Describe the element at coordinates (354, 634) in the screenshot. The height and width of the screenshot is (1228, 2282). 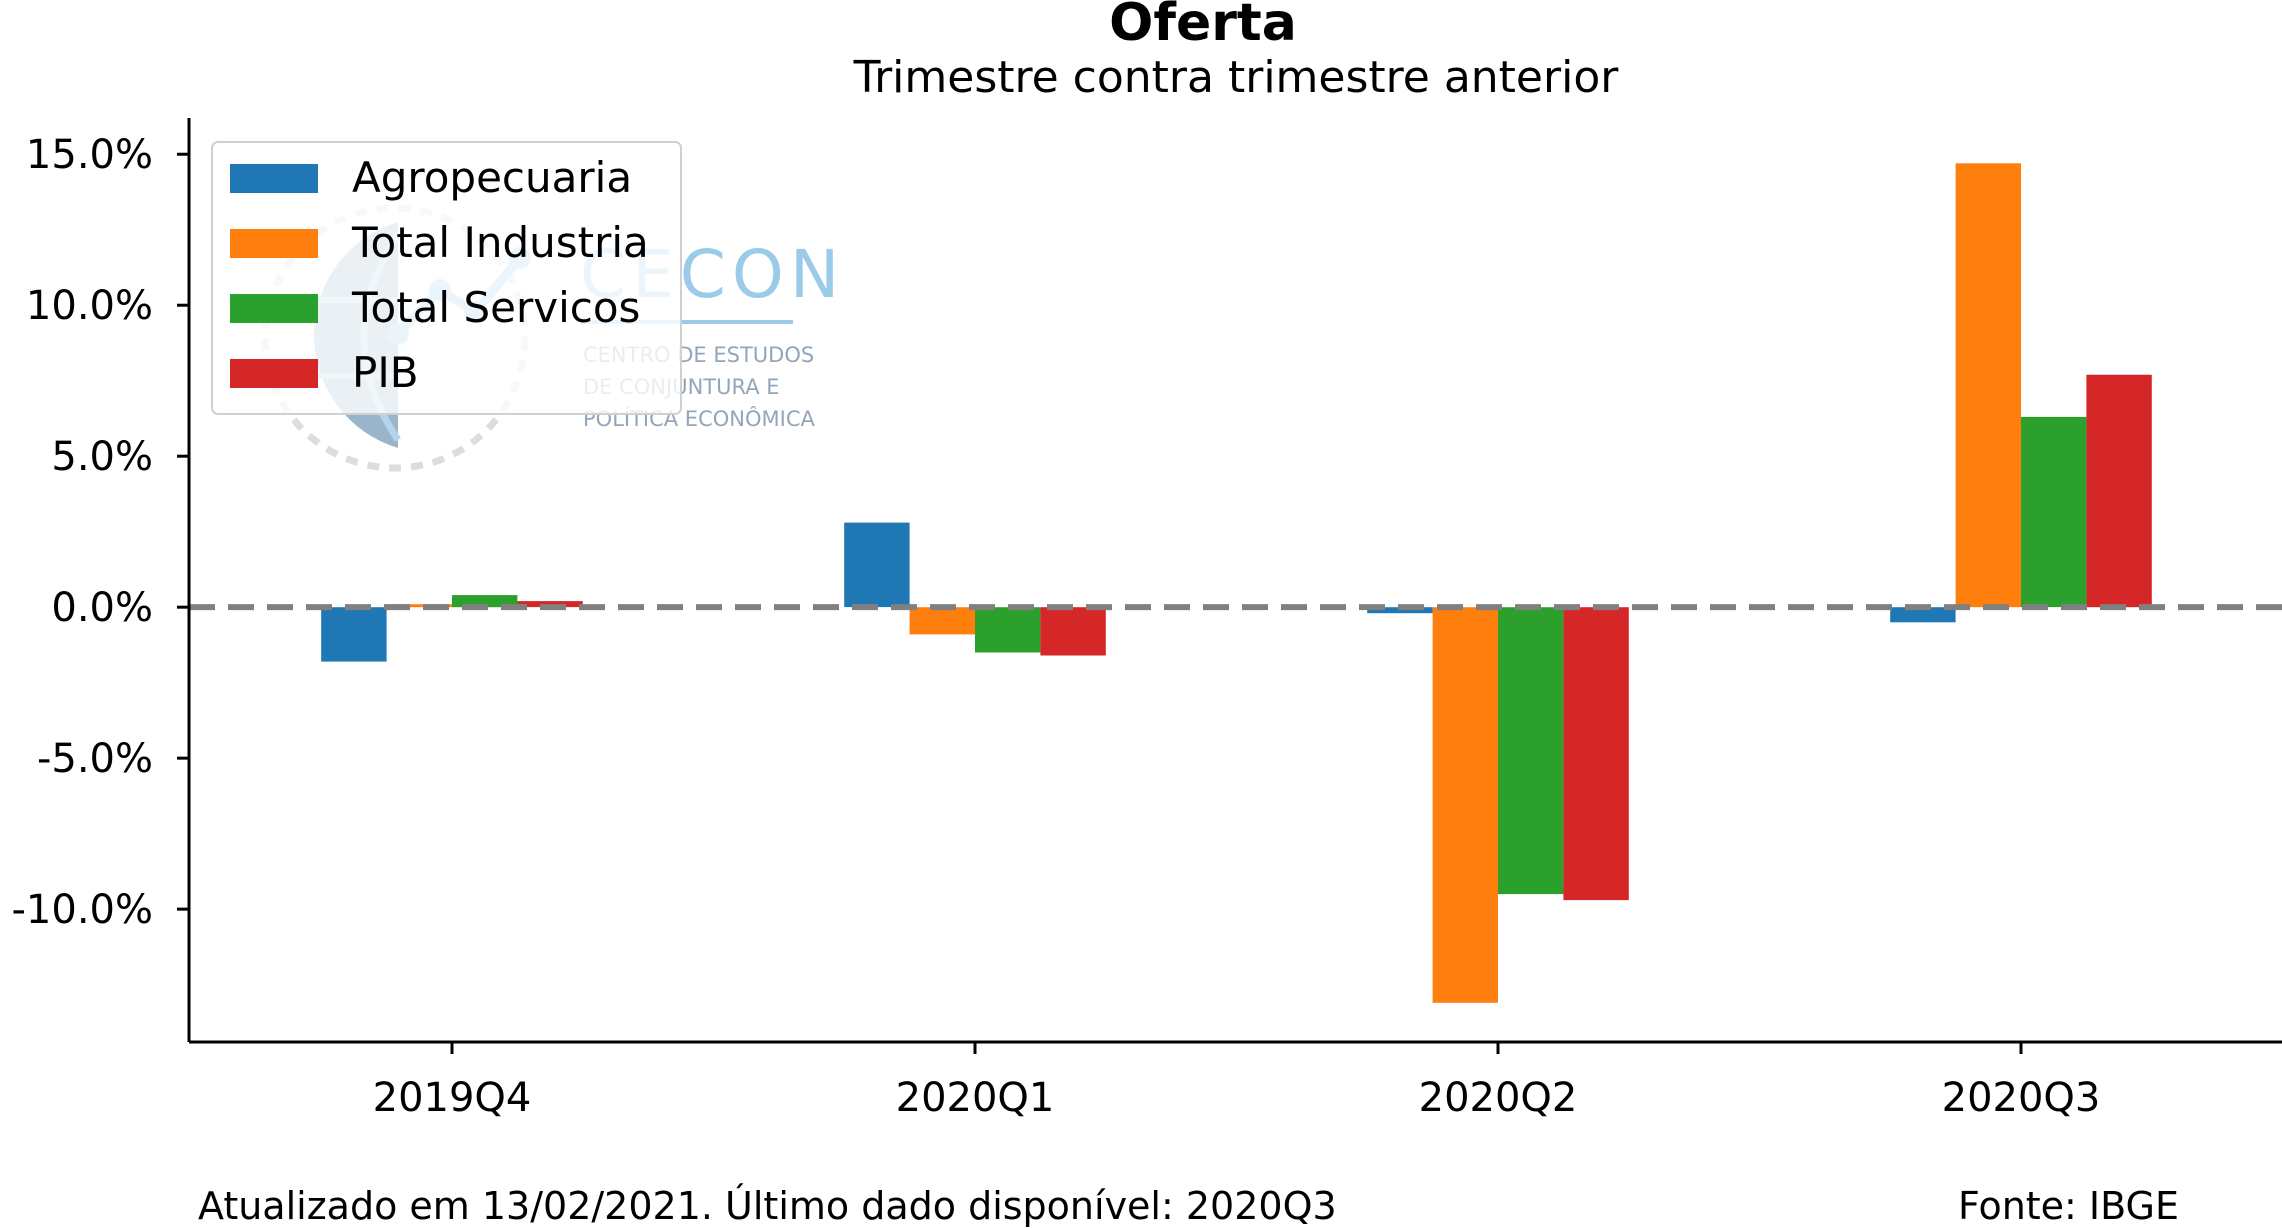
I see `bar-agropecuaria-2019q4` at that location.